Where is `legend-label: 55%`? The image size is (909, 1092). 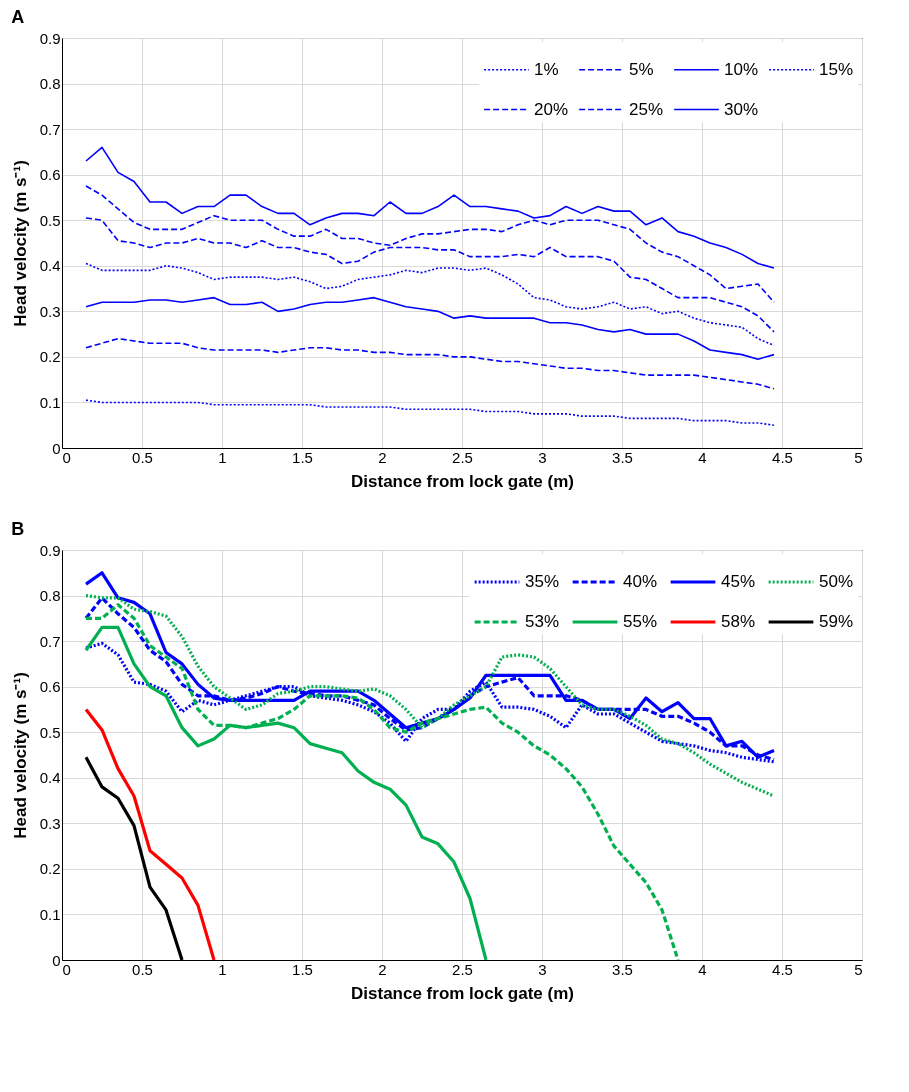 legend-label: 55% is located at coordinates (640, 621).